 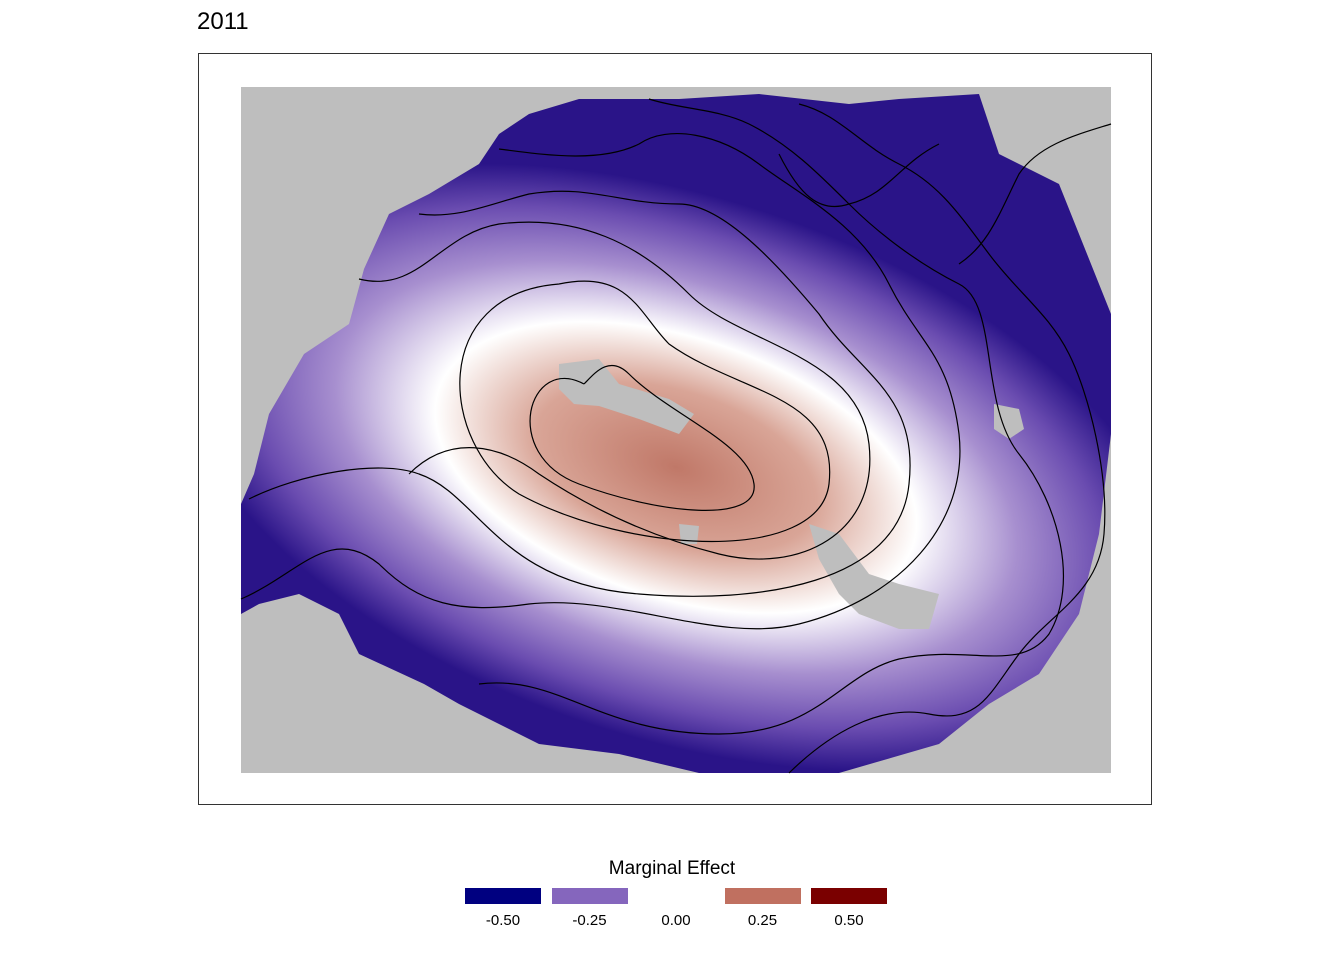 I want to click on chart-title: 2011, so click(x=223, y=21).